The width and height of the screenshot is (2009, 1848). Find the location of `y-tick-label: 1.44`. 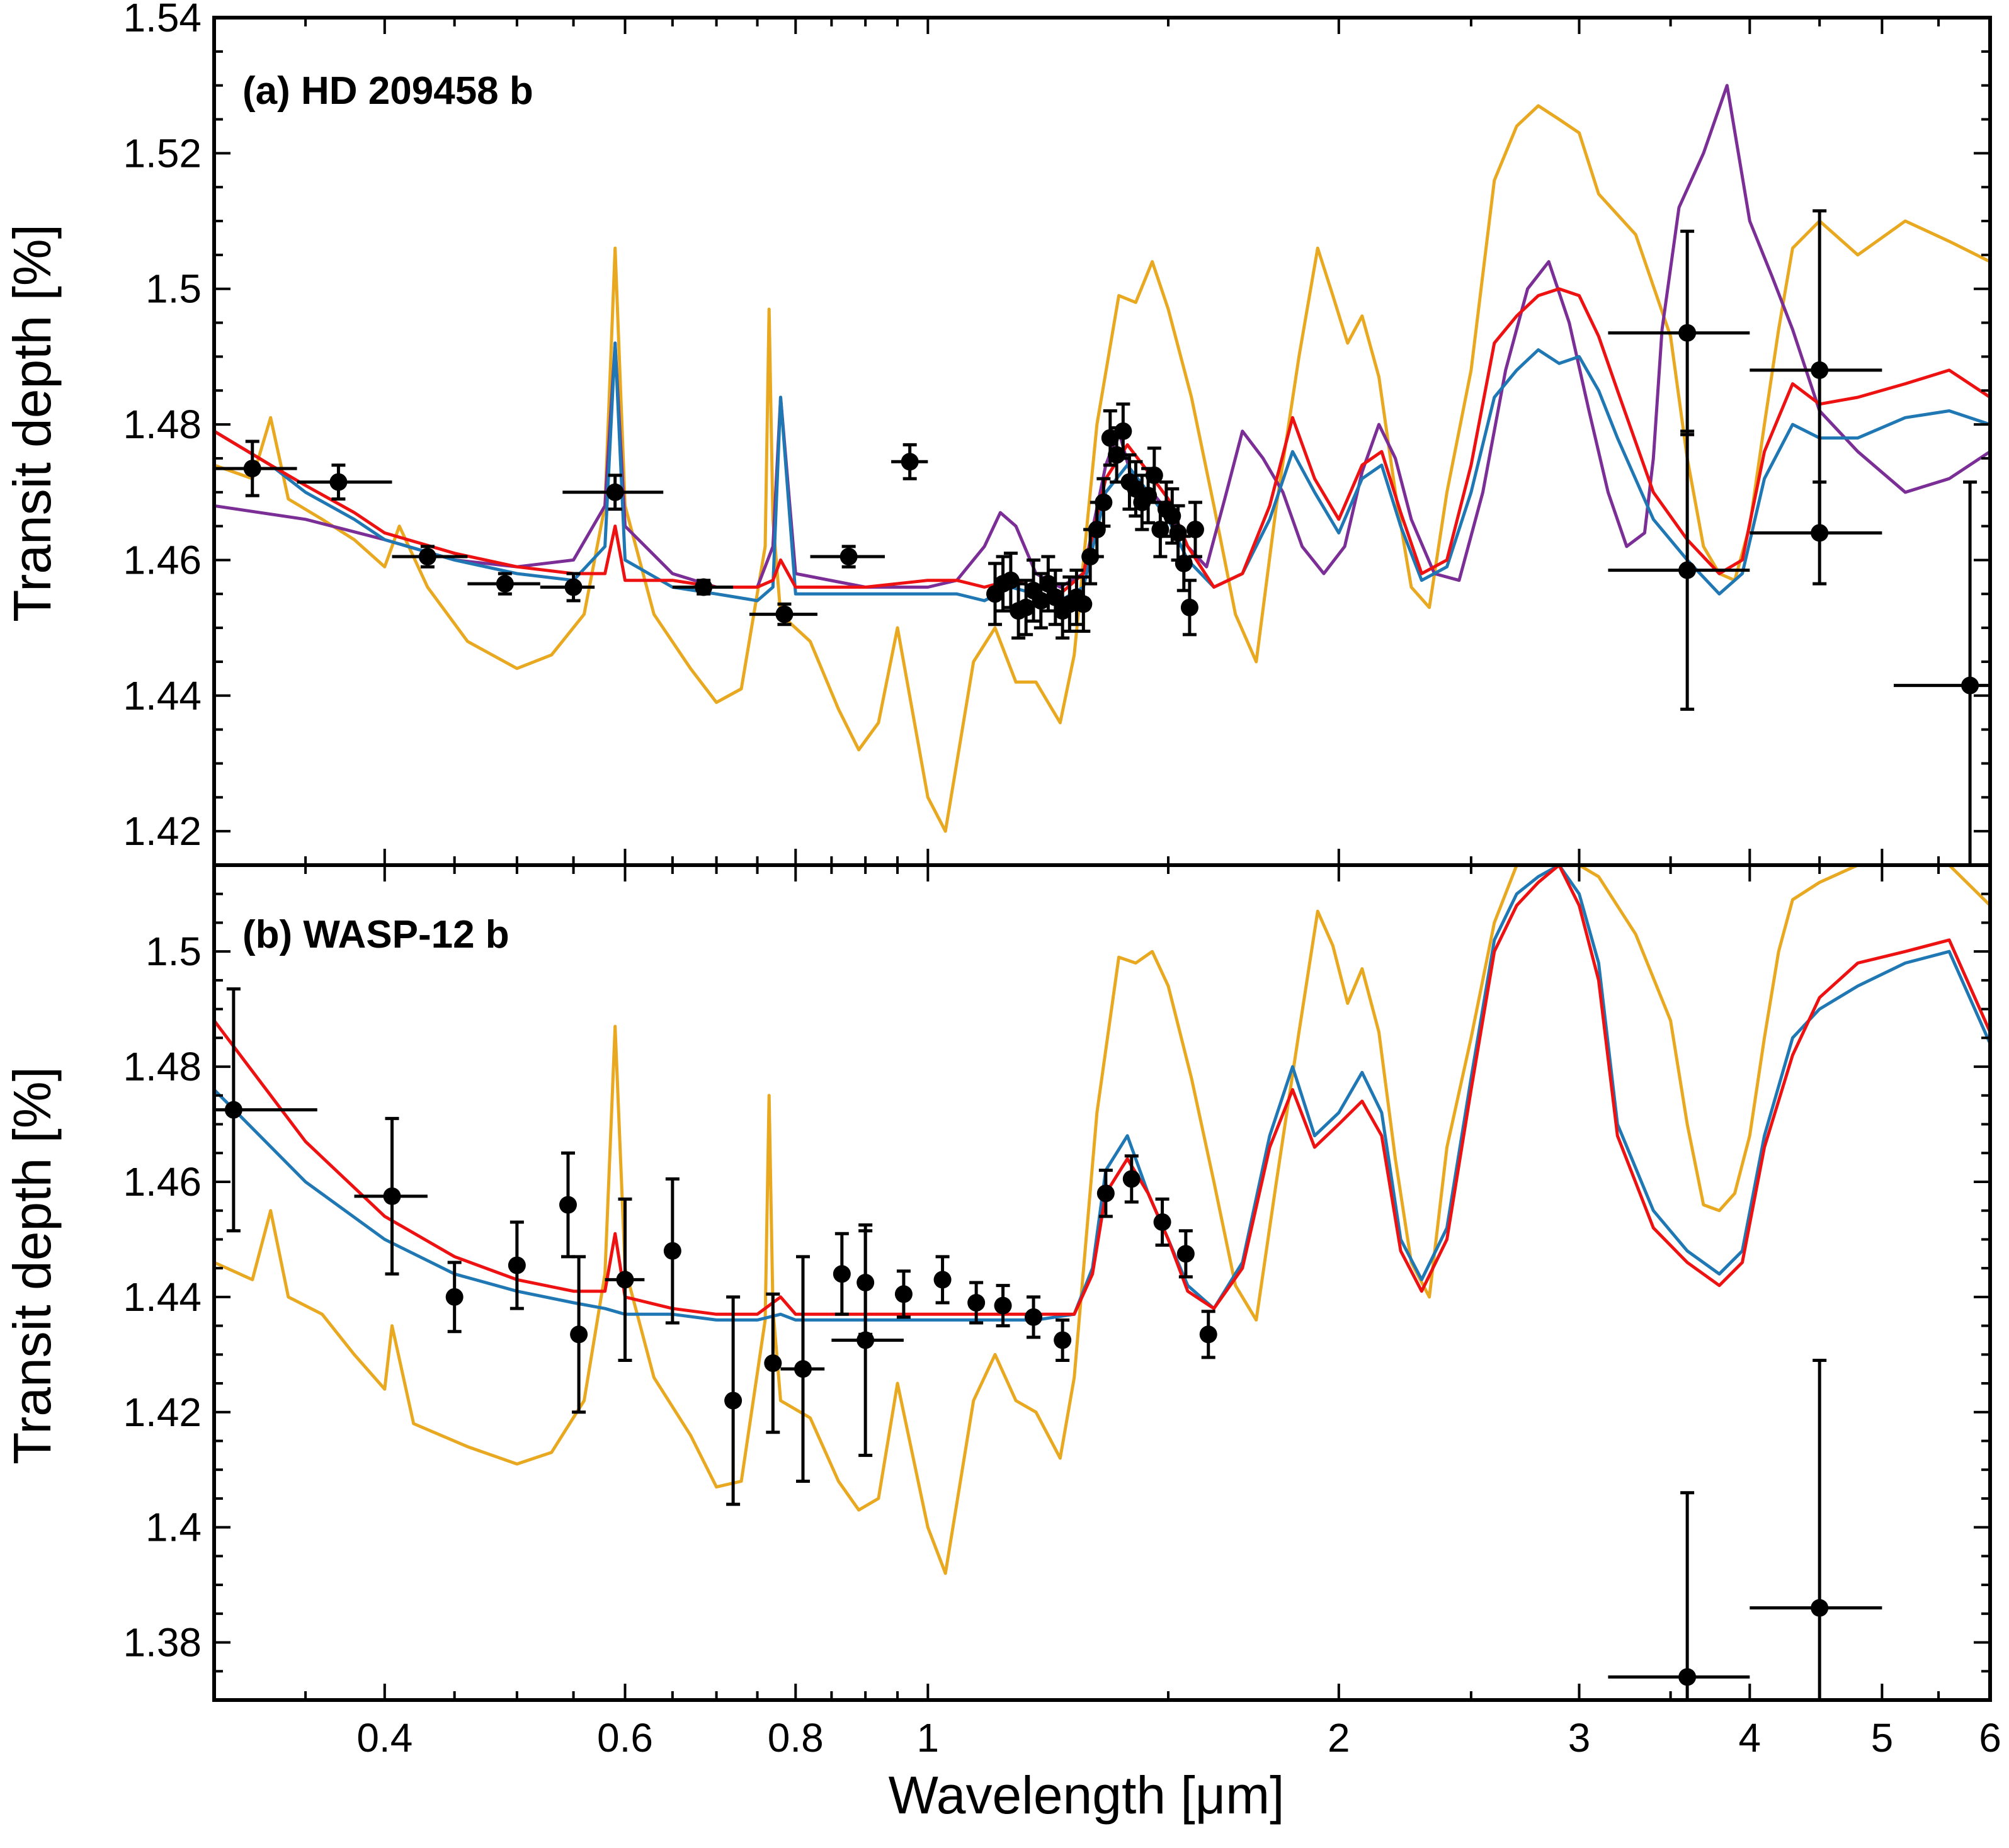

y-tick-label: 1.44 is located at coordinates (162, 1297).